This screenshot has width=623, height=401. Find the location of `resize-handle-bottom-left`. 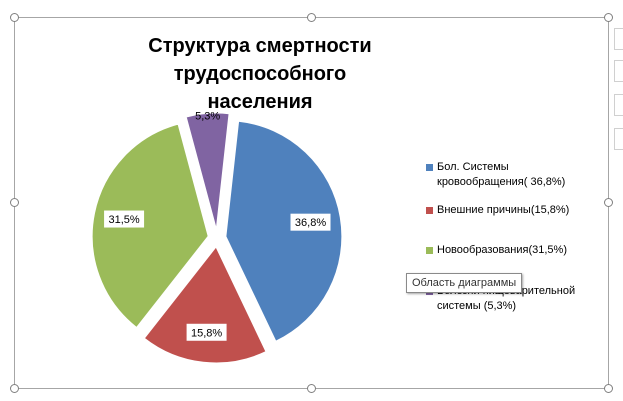

resize-handle-bottom-left is located at coordinates (14, 388).